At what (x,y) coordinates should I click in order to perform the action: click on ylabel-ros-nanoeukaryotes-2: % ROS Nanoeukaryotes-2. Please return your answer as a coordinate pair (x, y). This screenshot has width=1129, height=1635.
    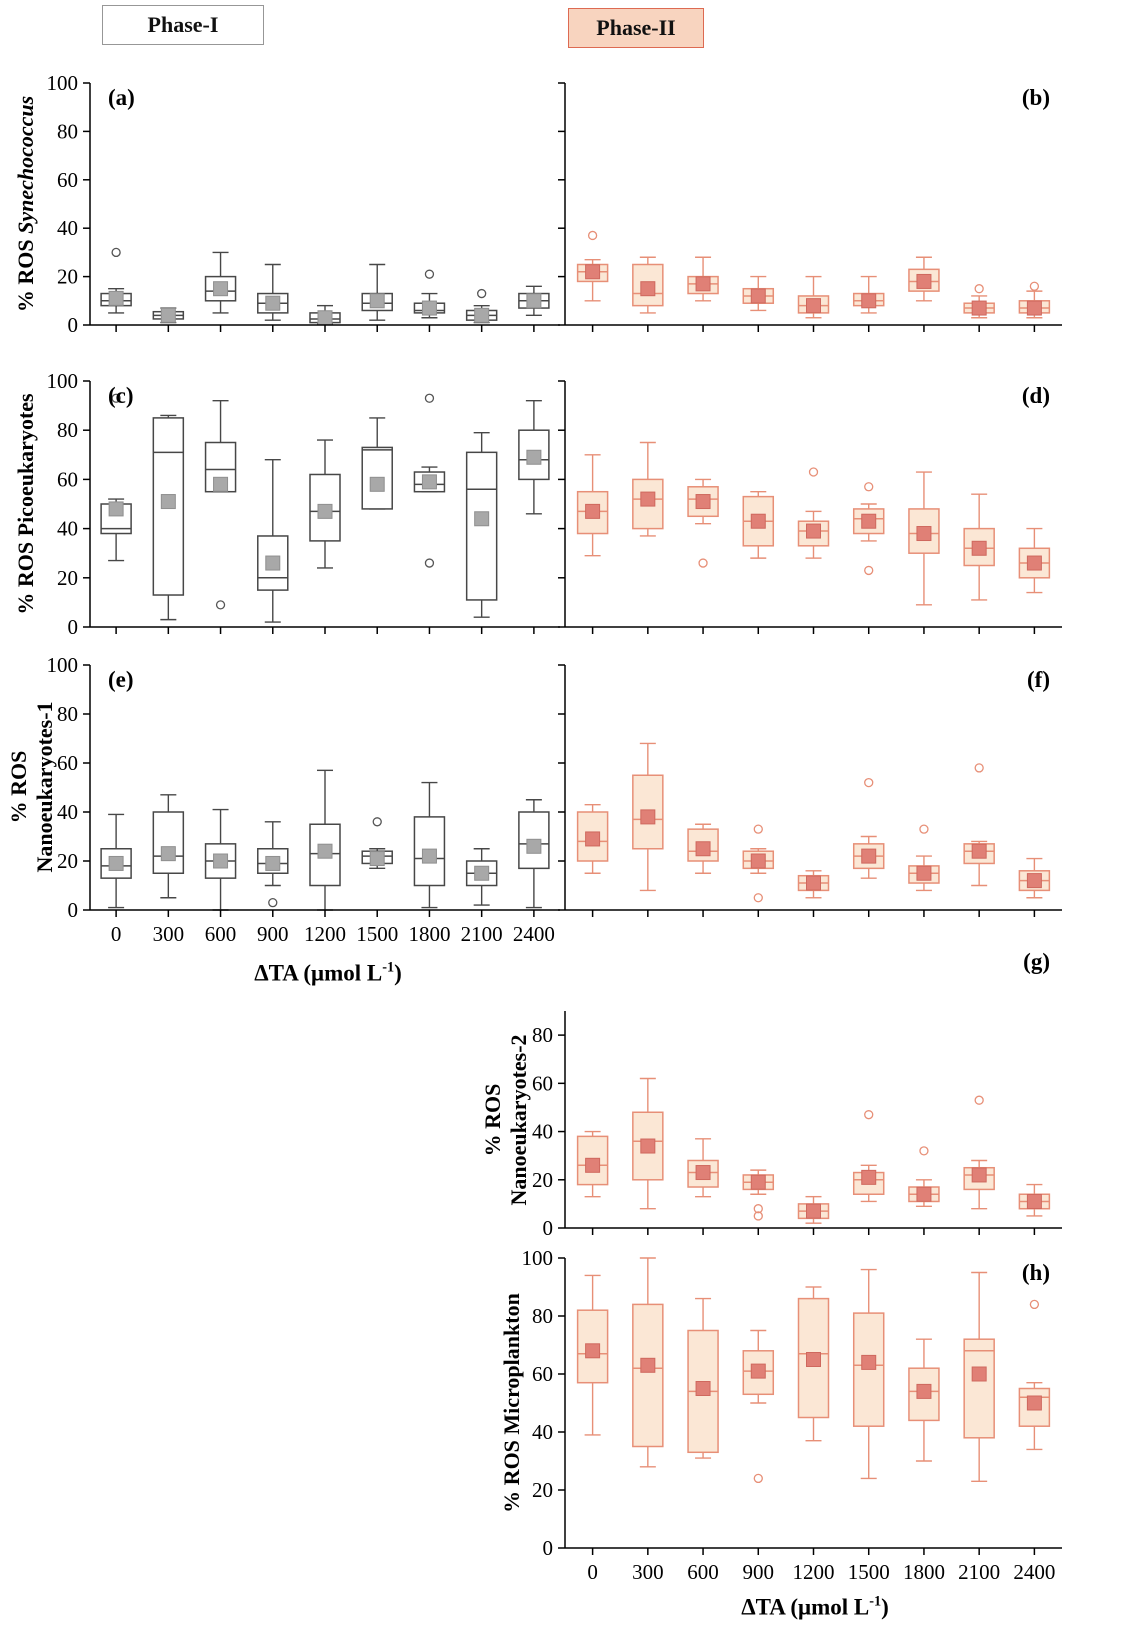
    Looking at the image, I should click on (506, 1119).